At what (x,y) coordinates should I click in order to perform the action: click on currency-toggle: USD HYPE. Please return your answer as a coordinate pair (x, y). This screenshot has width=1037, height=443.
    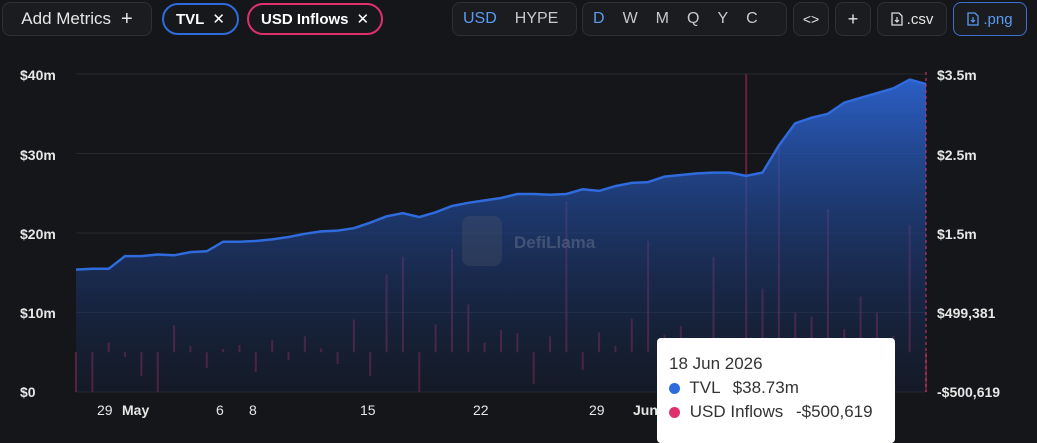
    Looking at the image, I should click on (514, 19).